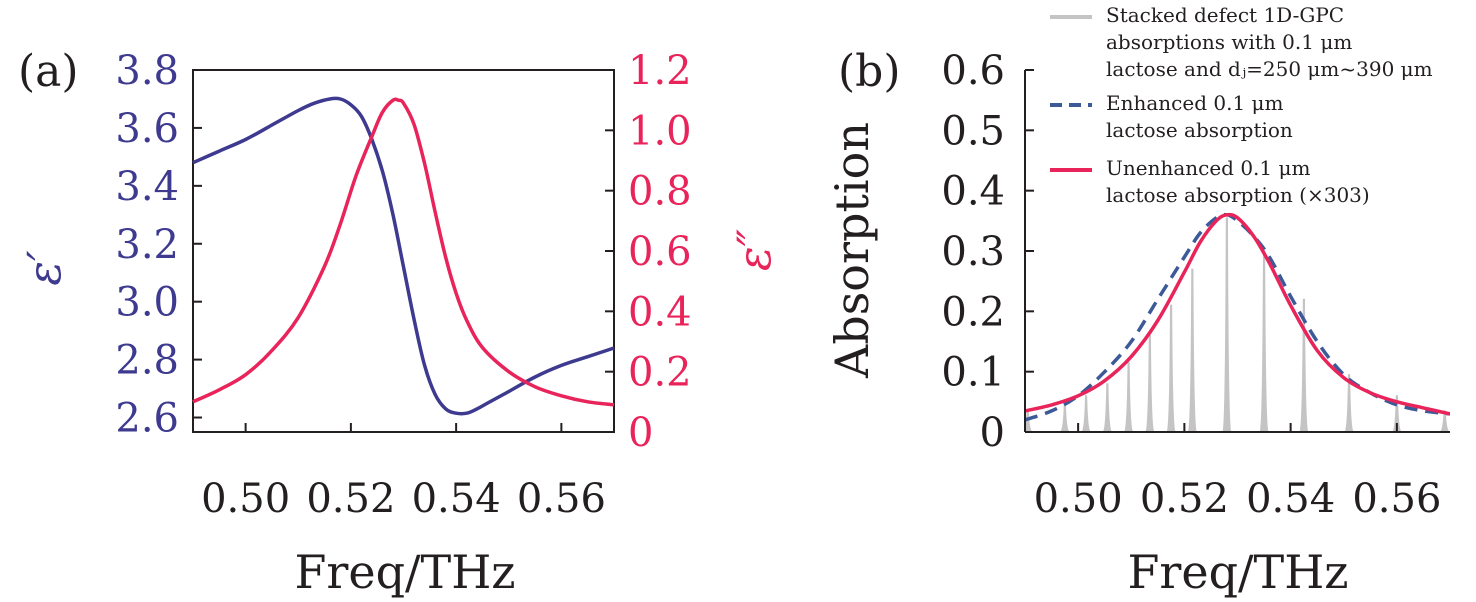  Describe the element at coordinates (1237, 572) in the screenshot. I see `panel-b-xlabel: Freq/THz` at that location.